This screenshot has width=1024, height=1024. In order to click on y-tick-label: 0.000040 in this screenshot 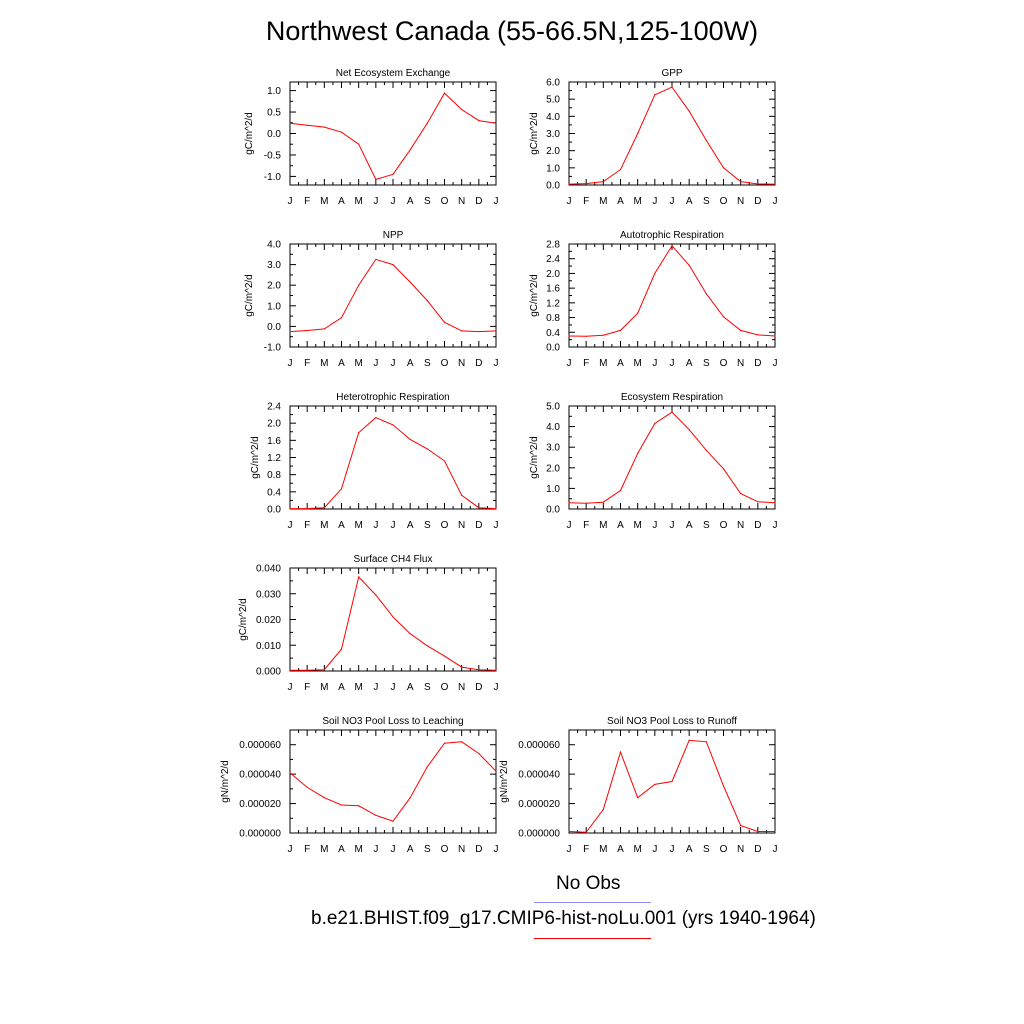, I will do `click(539, 775)`.